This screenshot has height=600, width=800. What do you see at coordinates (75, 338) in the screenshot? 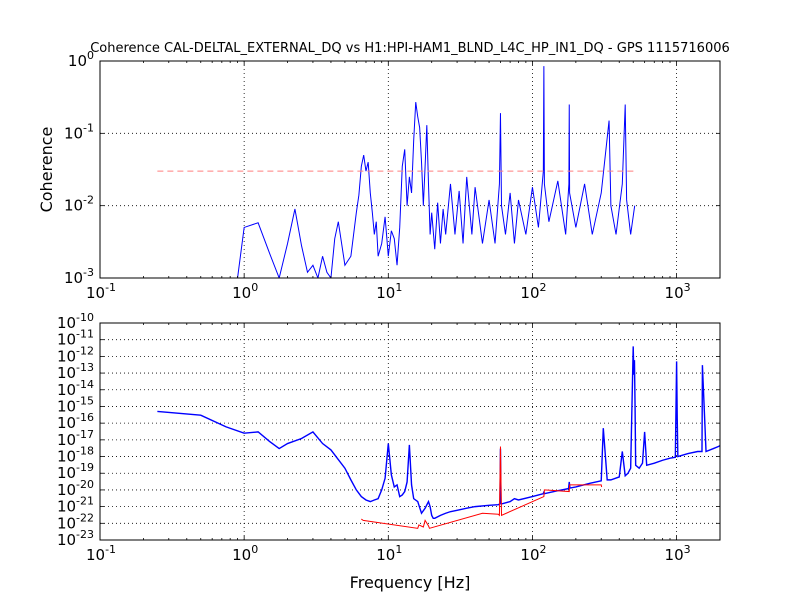
I see `y-tick-label: 10⁻¹¹` at bounding box center [75, 338].